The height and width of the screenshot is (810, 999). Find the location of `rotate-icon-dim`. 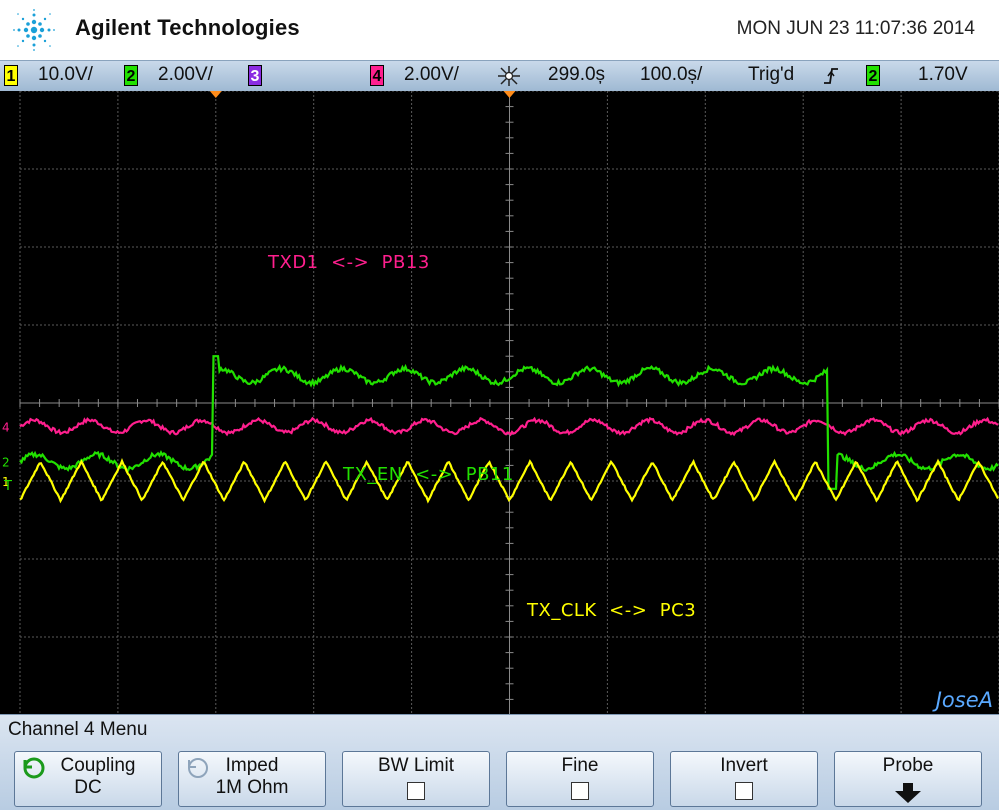

rotate-icon-dim is located at coordinates (198, 768).